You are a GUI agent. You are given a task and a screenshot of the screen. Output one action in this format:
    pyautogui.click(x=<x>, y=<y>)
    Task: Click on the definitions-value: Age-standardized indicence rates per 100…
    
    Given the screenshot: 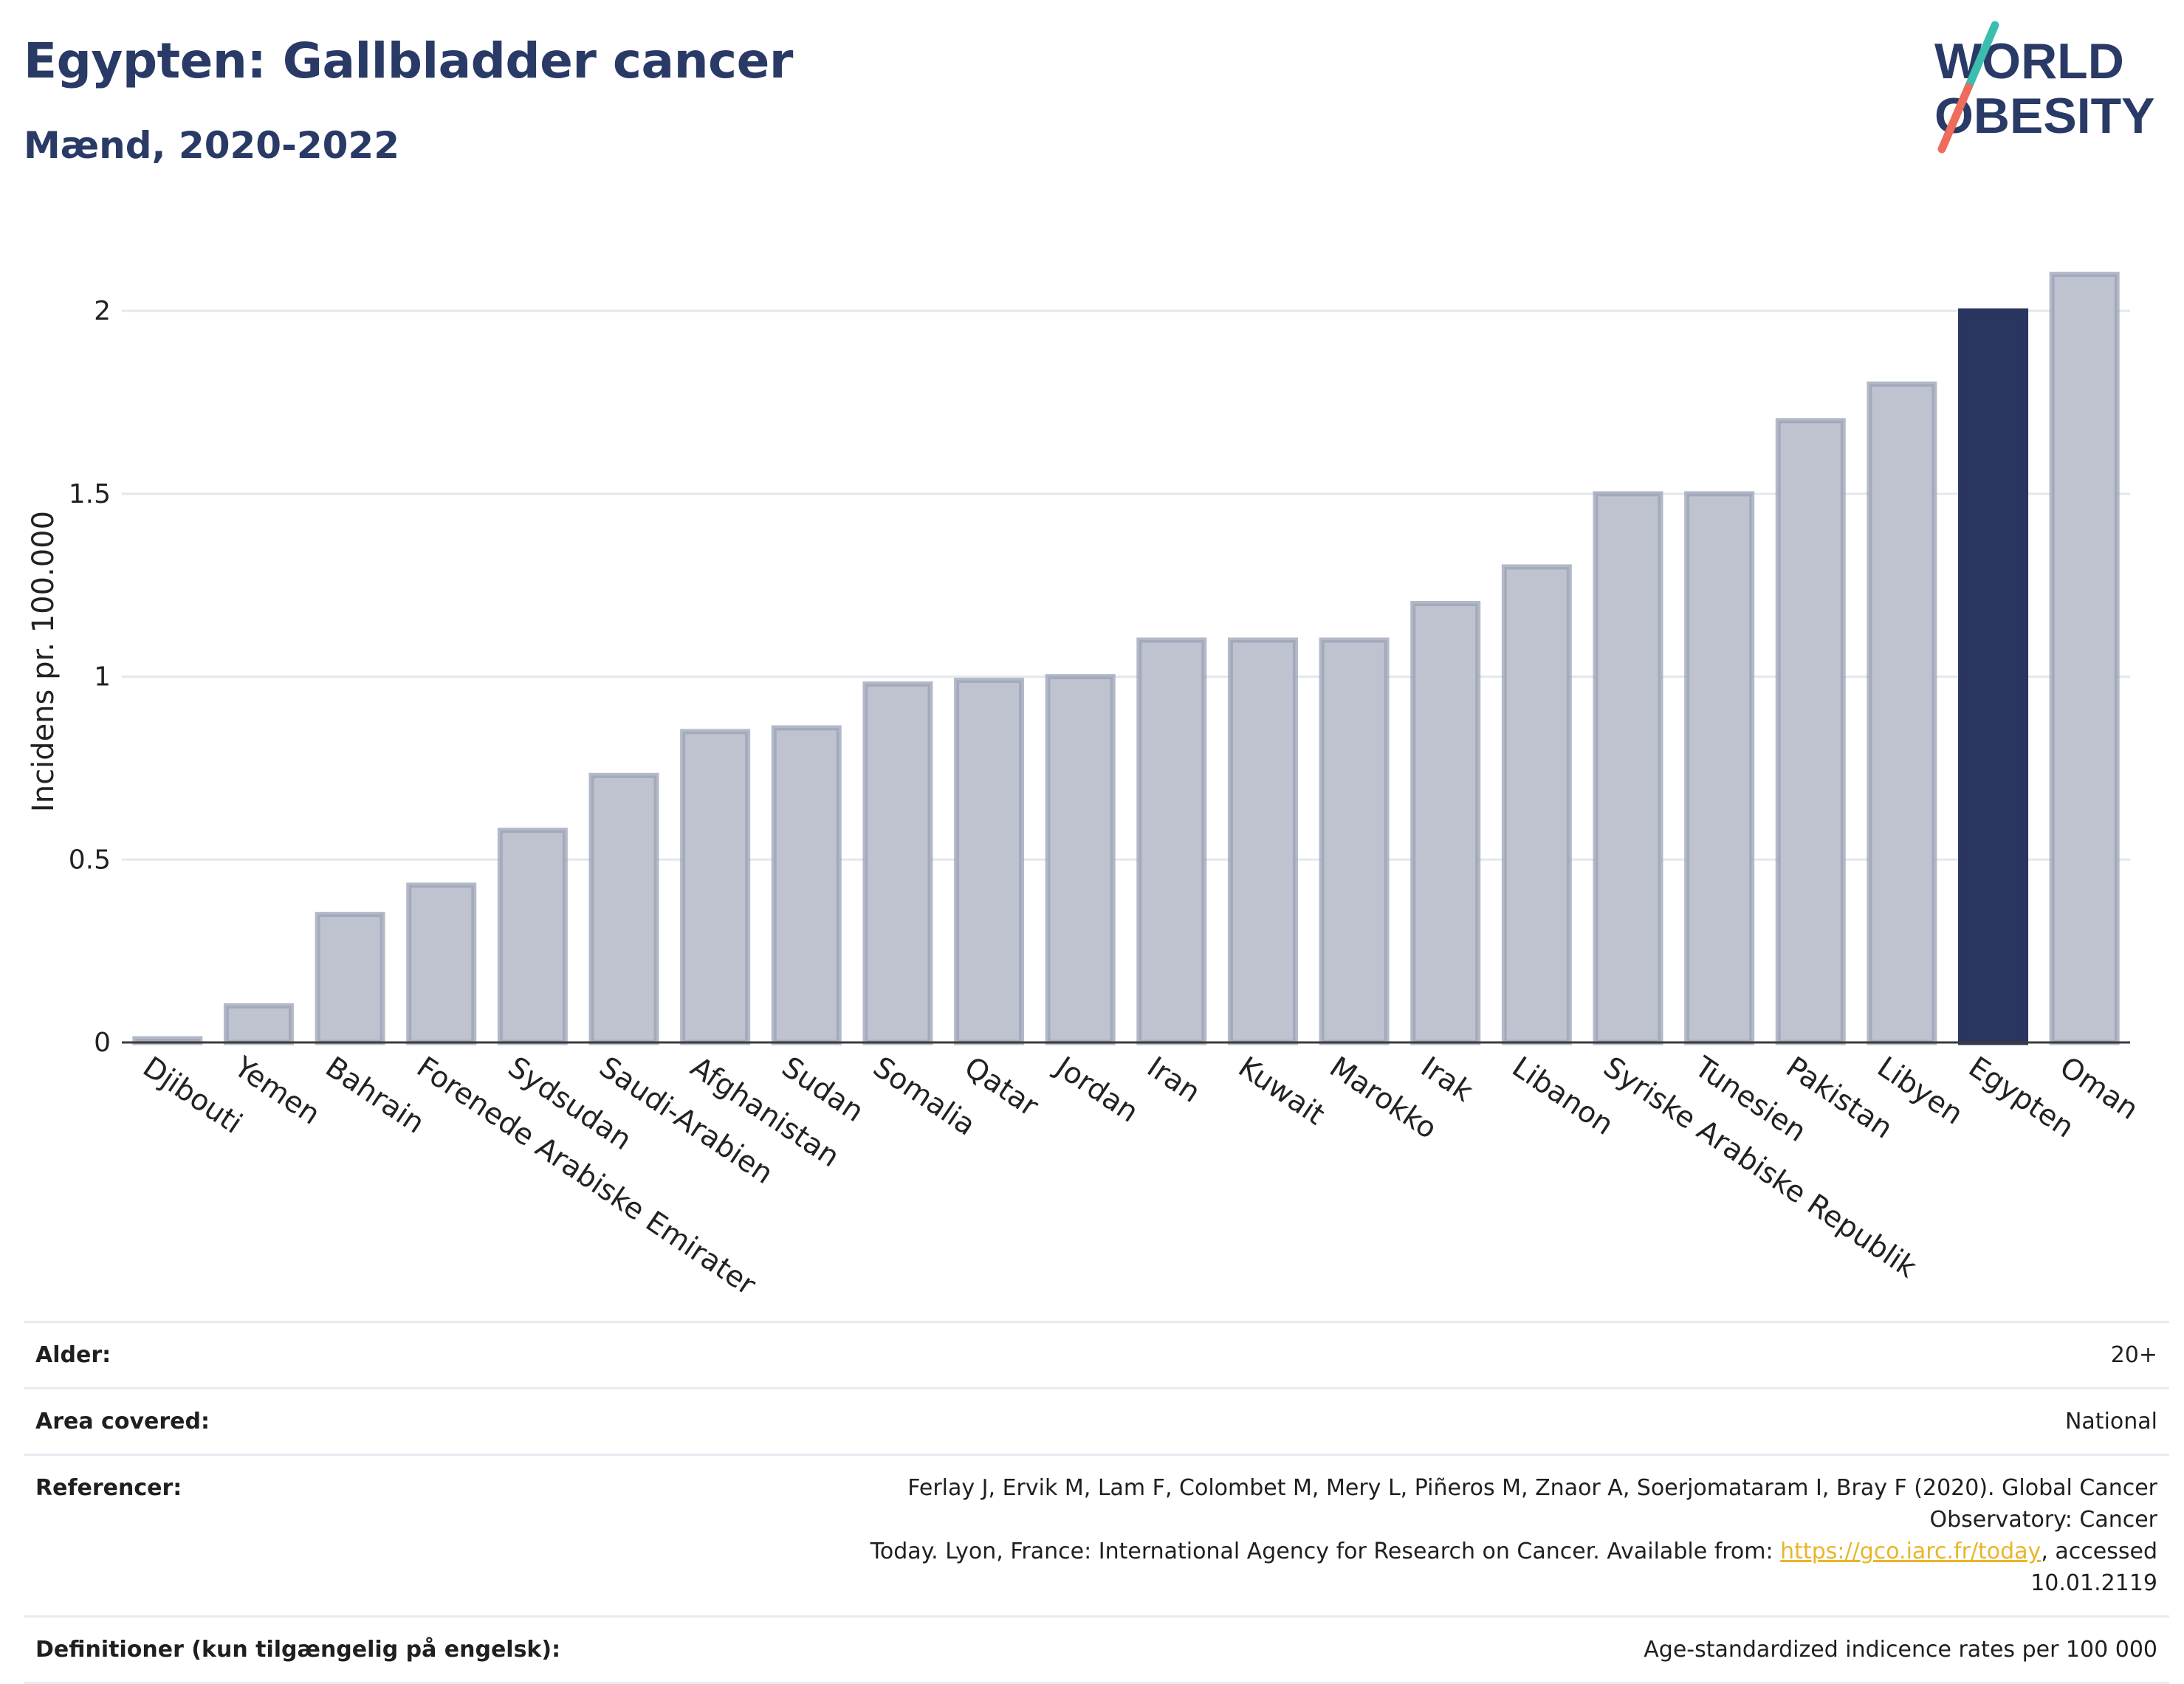 What is the action you would take?
    pyautogui.click(x=1901, y=1650)
    